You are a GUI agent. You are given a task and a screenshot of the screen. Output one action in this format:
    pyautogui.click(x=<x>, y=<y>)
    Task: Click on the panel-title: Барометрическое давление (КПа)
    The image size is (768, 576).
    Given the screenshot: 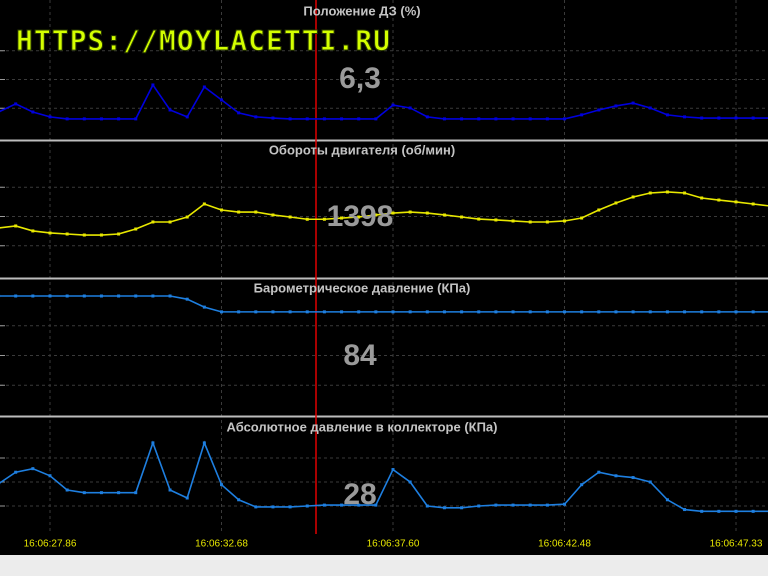 What is the action you would take?
    pyautogui.click(x=362, y=287)
    